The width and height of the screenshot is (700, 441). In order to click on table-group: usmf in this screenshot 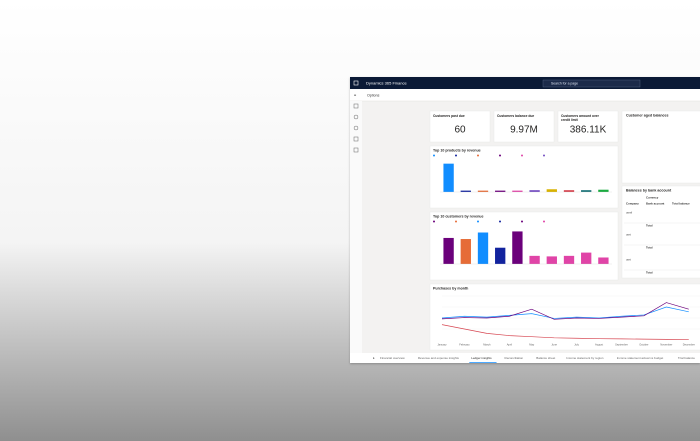, I will do `click(629, 213)`.